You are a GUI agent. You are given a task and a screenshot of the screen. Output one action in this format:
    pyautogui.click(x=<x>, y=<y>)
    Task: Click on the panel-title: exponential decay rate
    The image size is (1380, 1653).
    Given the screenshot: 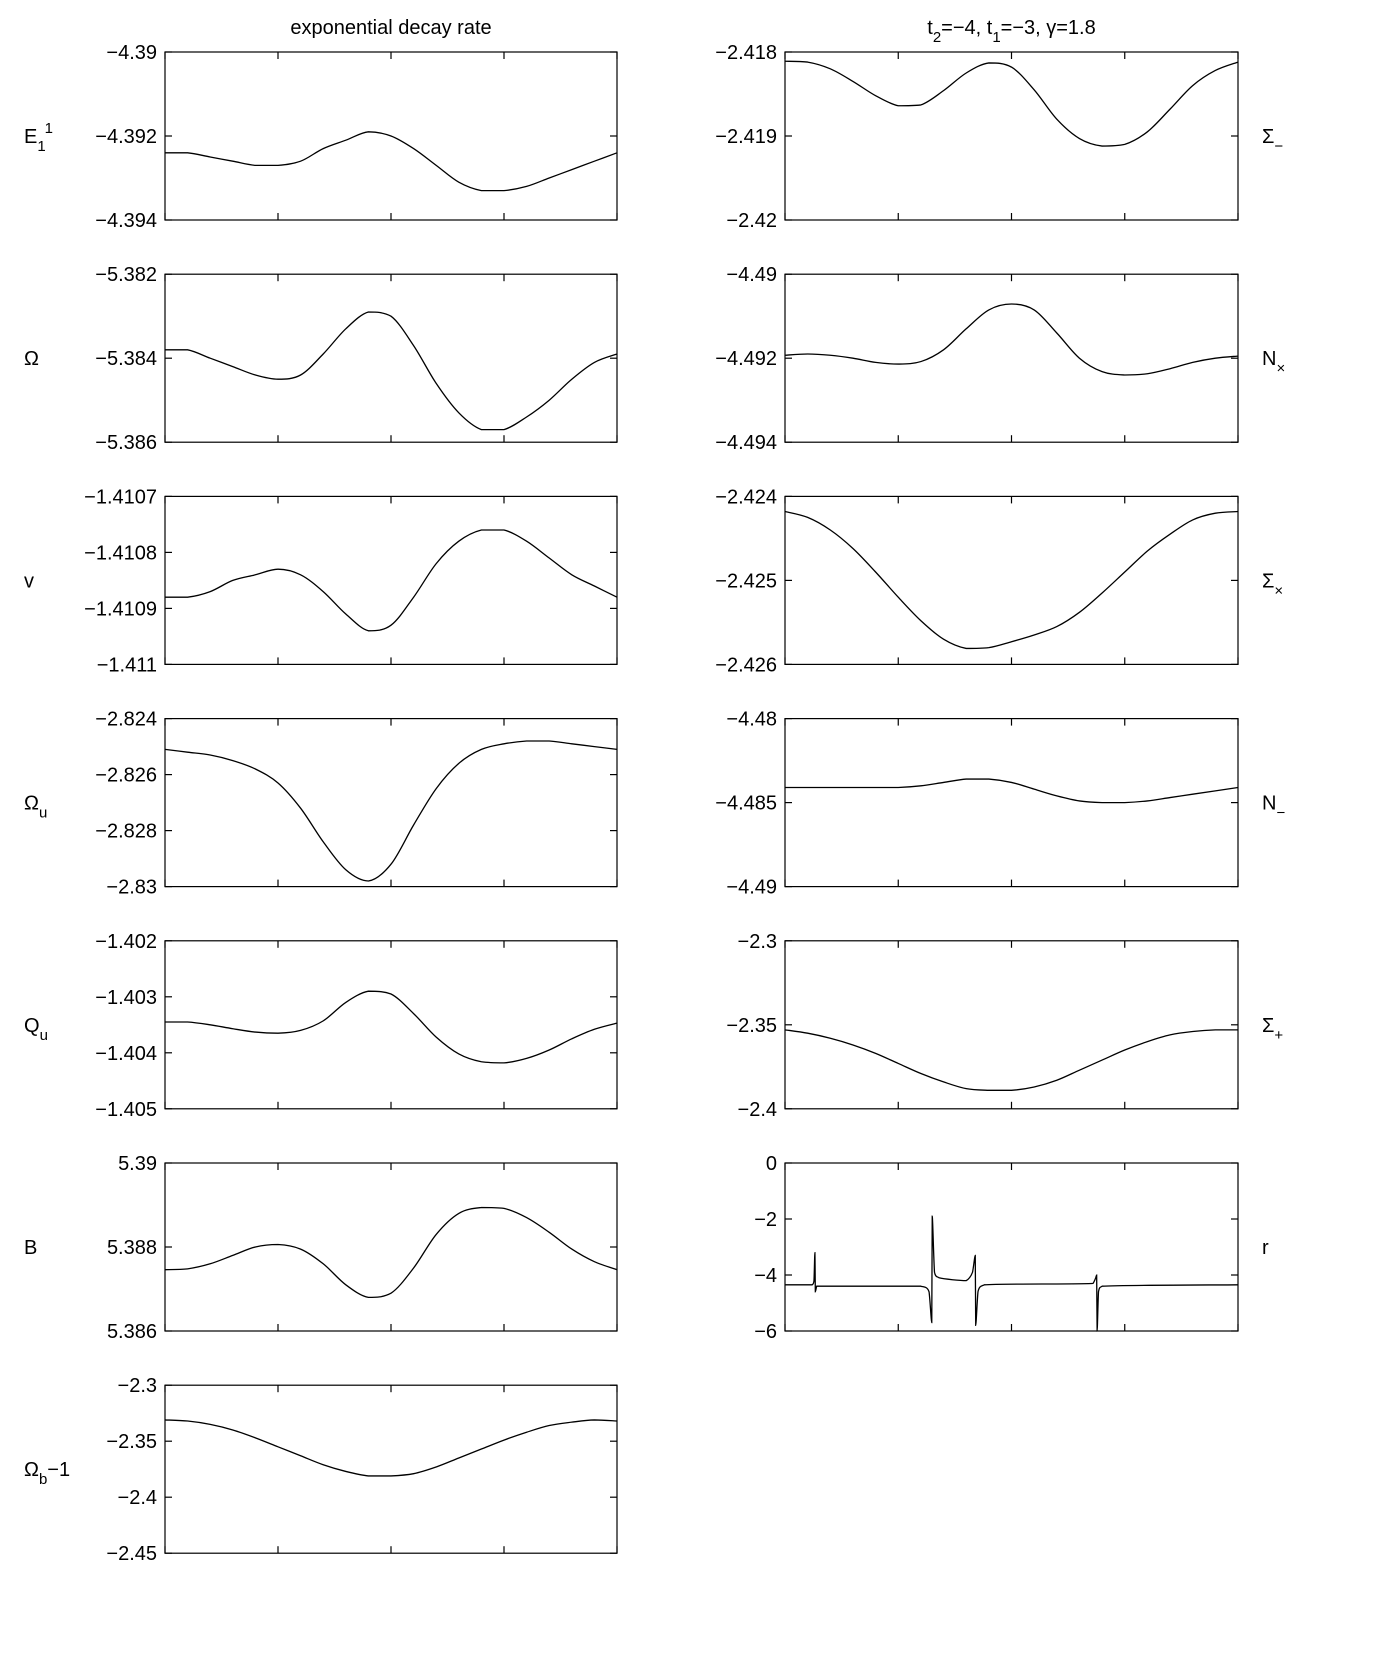 What is the action you would take?
    pyautogui.click(x=390, y=28)
    